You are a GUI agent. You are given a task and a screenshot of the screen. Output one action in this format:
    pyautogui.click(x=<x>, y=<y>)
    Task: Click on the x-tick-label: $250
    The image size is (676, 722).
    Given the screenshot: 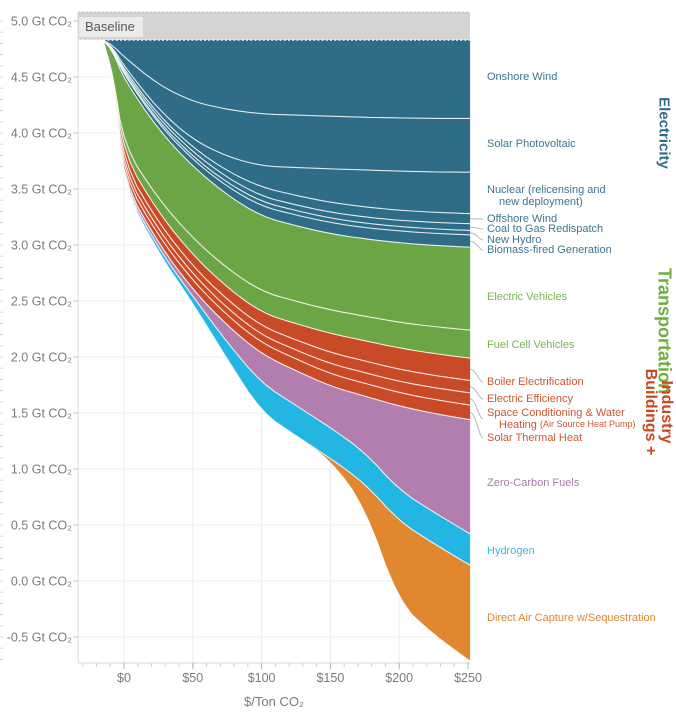 What is the action you would take?
    pyautogui.click(x=468, y=678)
    